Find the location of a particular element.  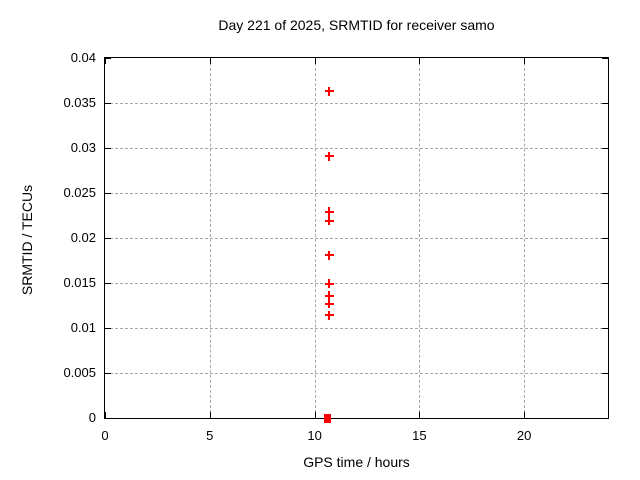

y-tick-label: 0.035 is located at coordinates (79, 102).